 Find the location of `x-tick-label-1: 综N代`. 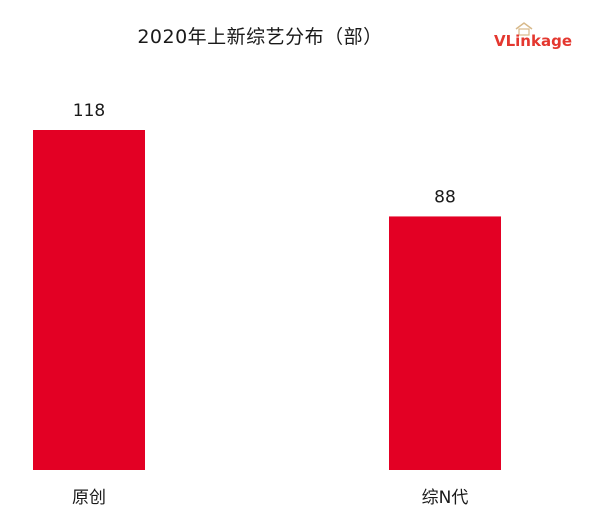

x-tick-label-1: 综N代 is located at coordinates (445, 498).